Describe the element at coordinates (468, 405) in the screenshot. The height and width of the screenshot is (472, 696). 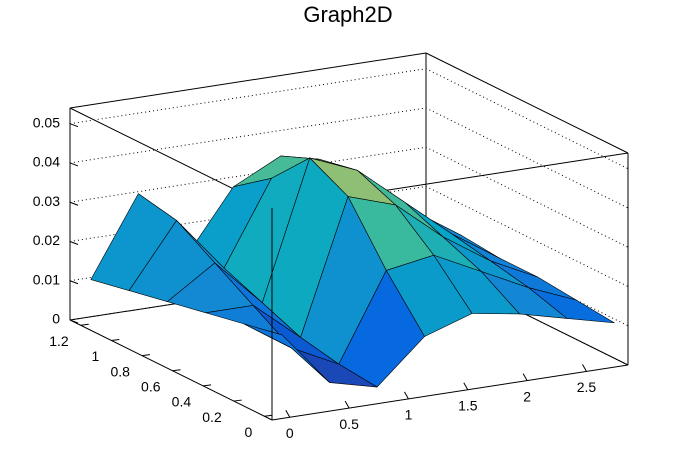
I see `x-tick-label: 1.5` at that location.